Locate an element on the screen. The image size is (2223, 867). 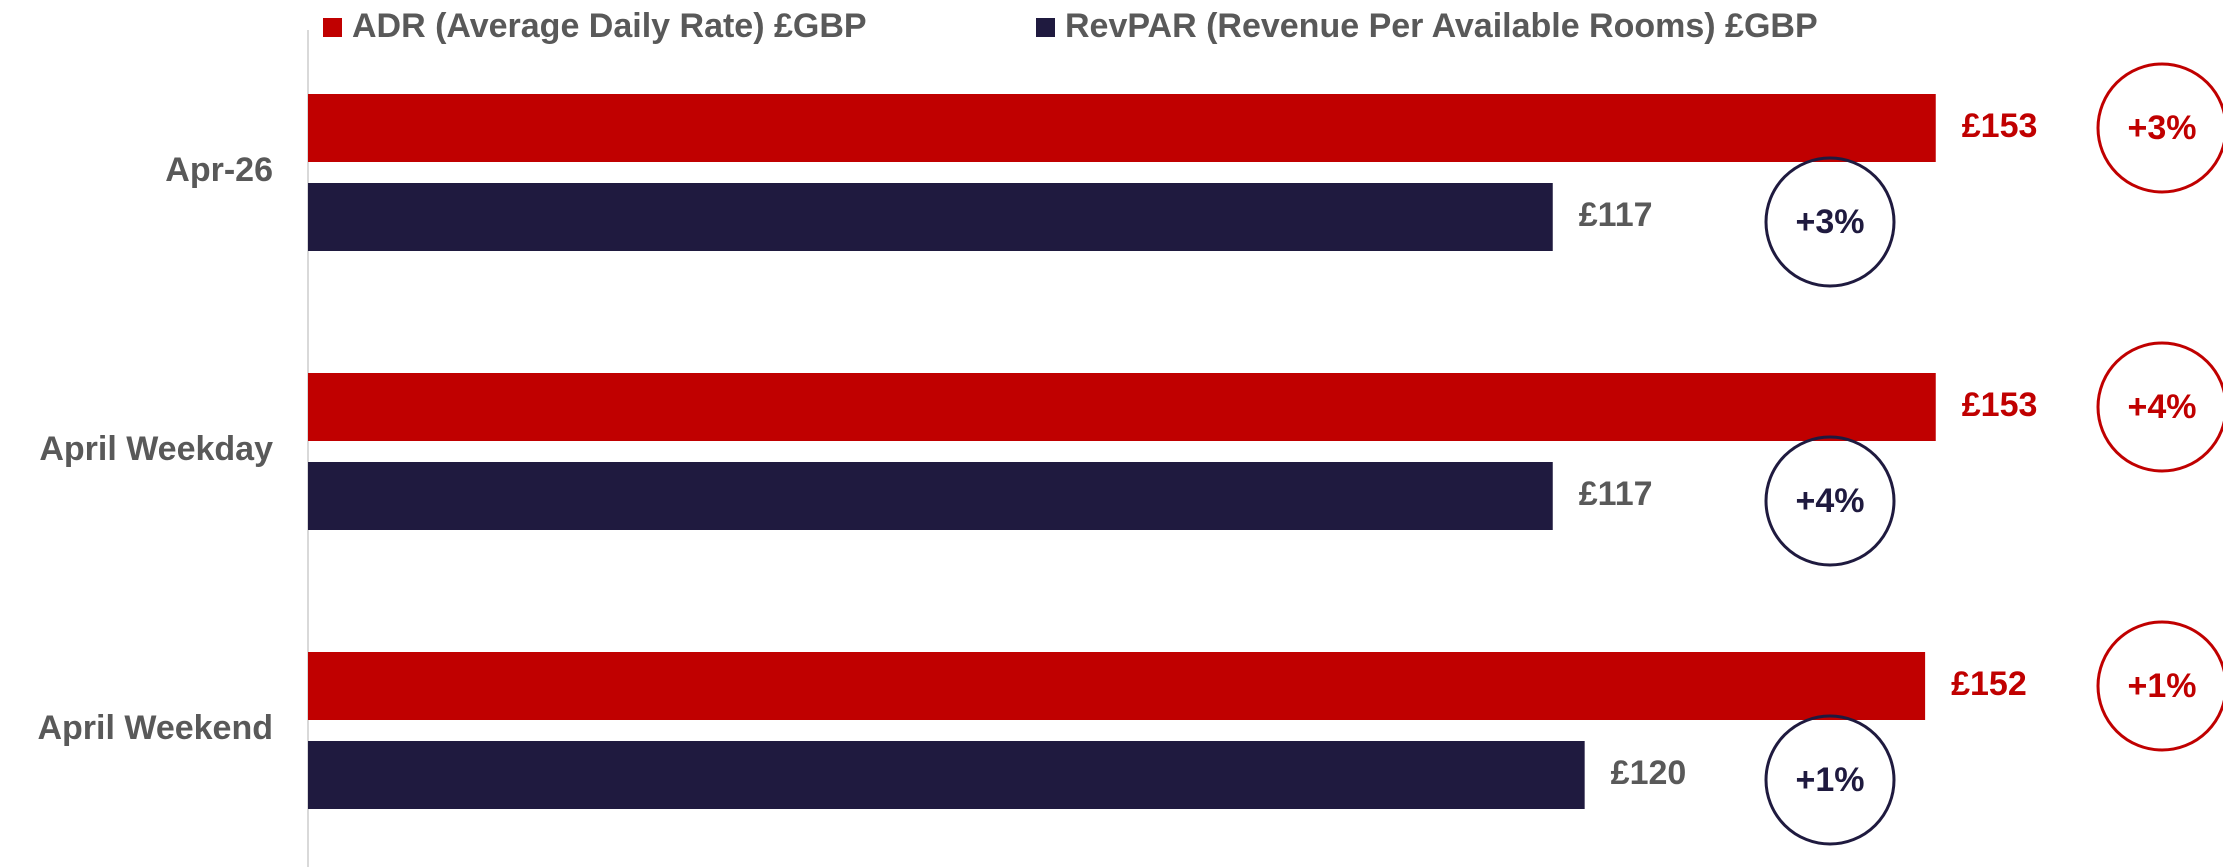
value-label: £152 is located at coordinates (1989, 684).